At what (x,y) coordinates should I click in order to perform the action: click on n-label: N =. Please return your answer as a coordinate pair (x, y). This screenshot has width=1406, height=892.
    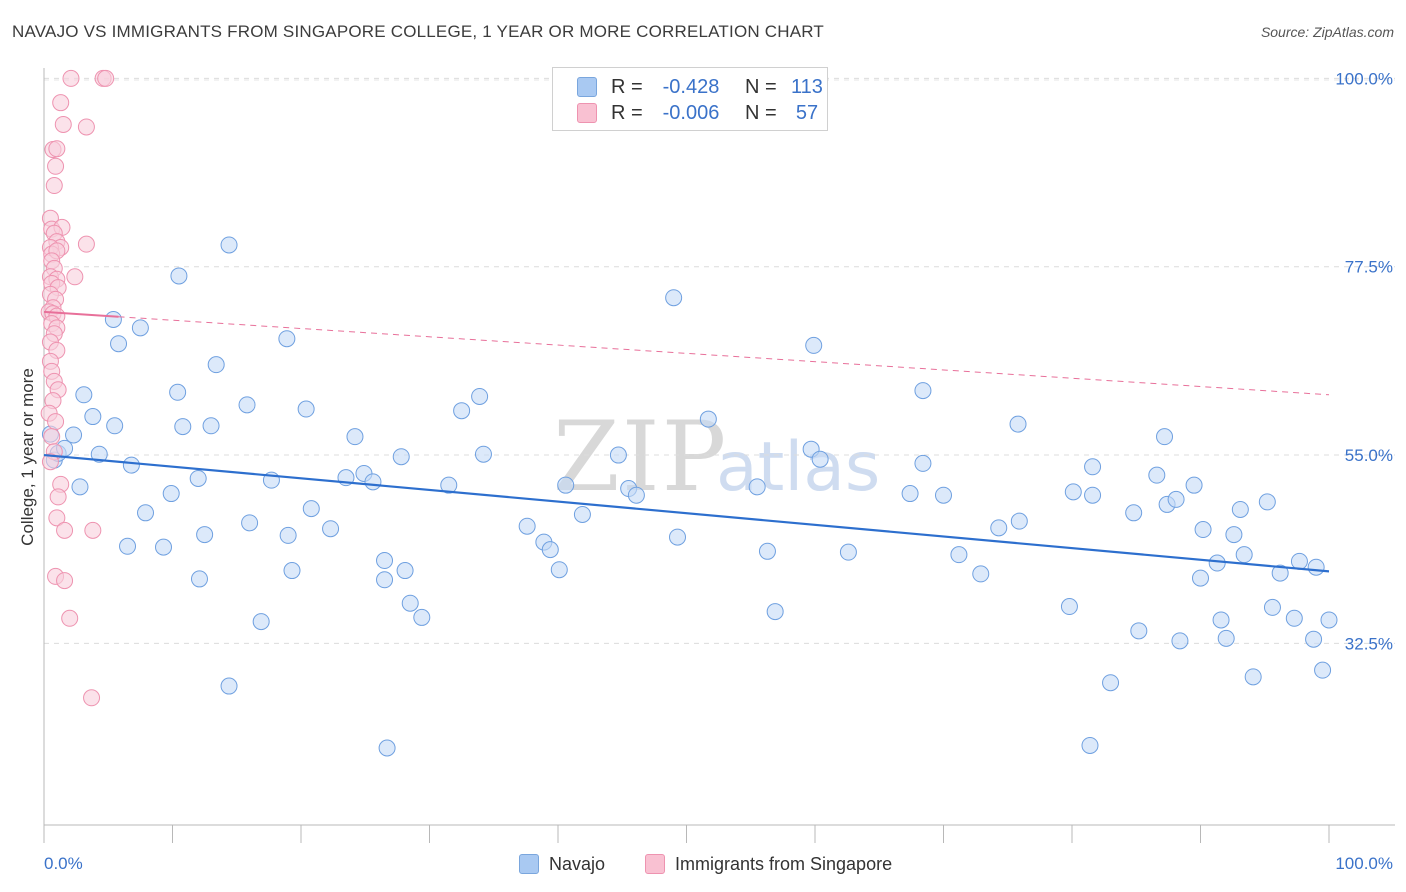
    Looking at the image, I should click on (761, 112).